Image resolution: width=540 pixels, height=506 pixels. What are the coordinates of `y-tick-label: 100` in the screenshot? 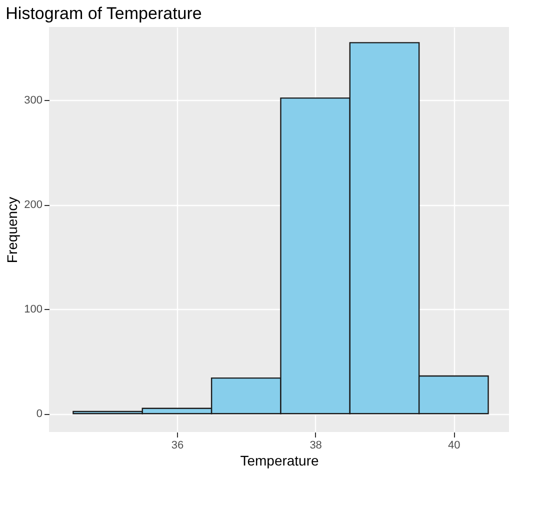 It's located at (33, 310).